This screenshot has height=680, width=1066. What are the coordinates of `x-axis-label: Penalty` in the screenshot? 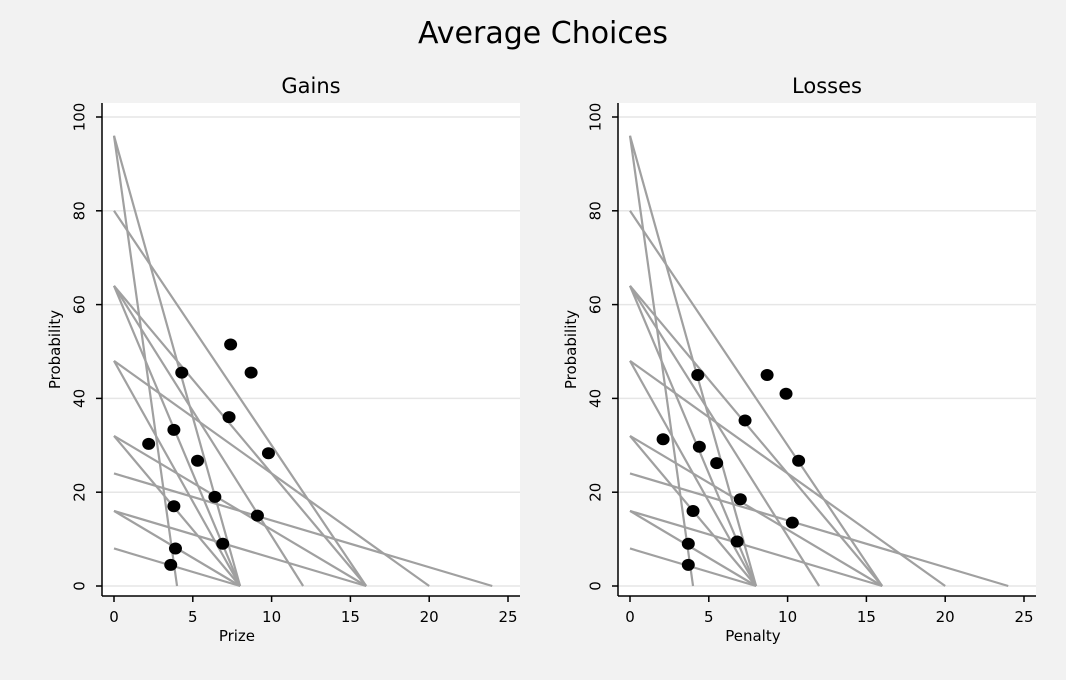 It's located at (752, 636).